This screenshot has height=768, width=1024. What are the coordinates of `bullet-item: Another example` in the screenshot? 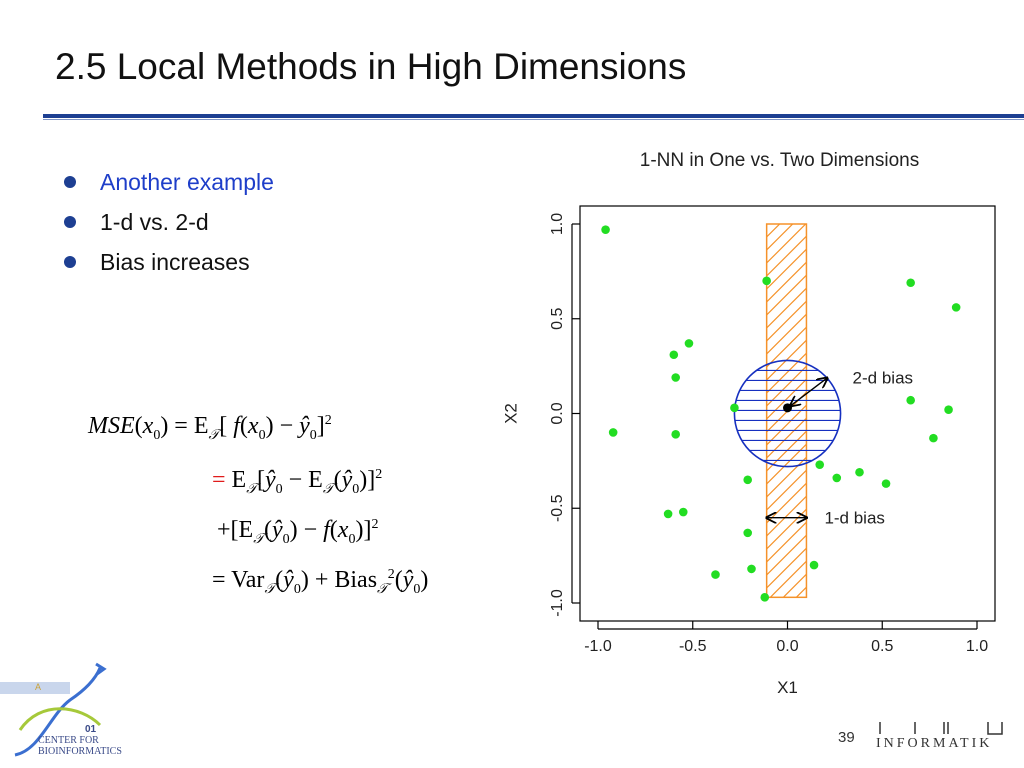 It's located at (169, 182).